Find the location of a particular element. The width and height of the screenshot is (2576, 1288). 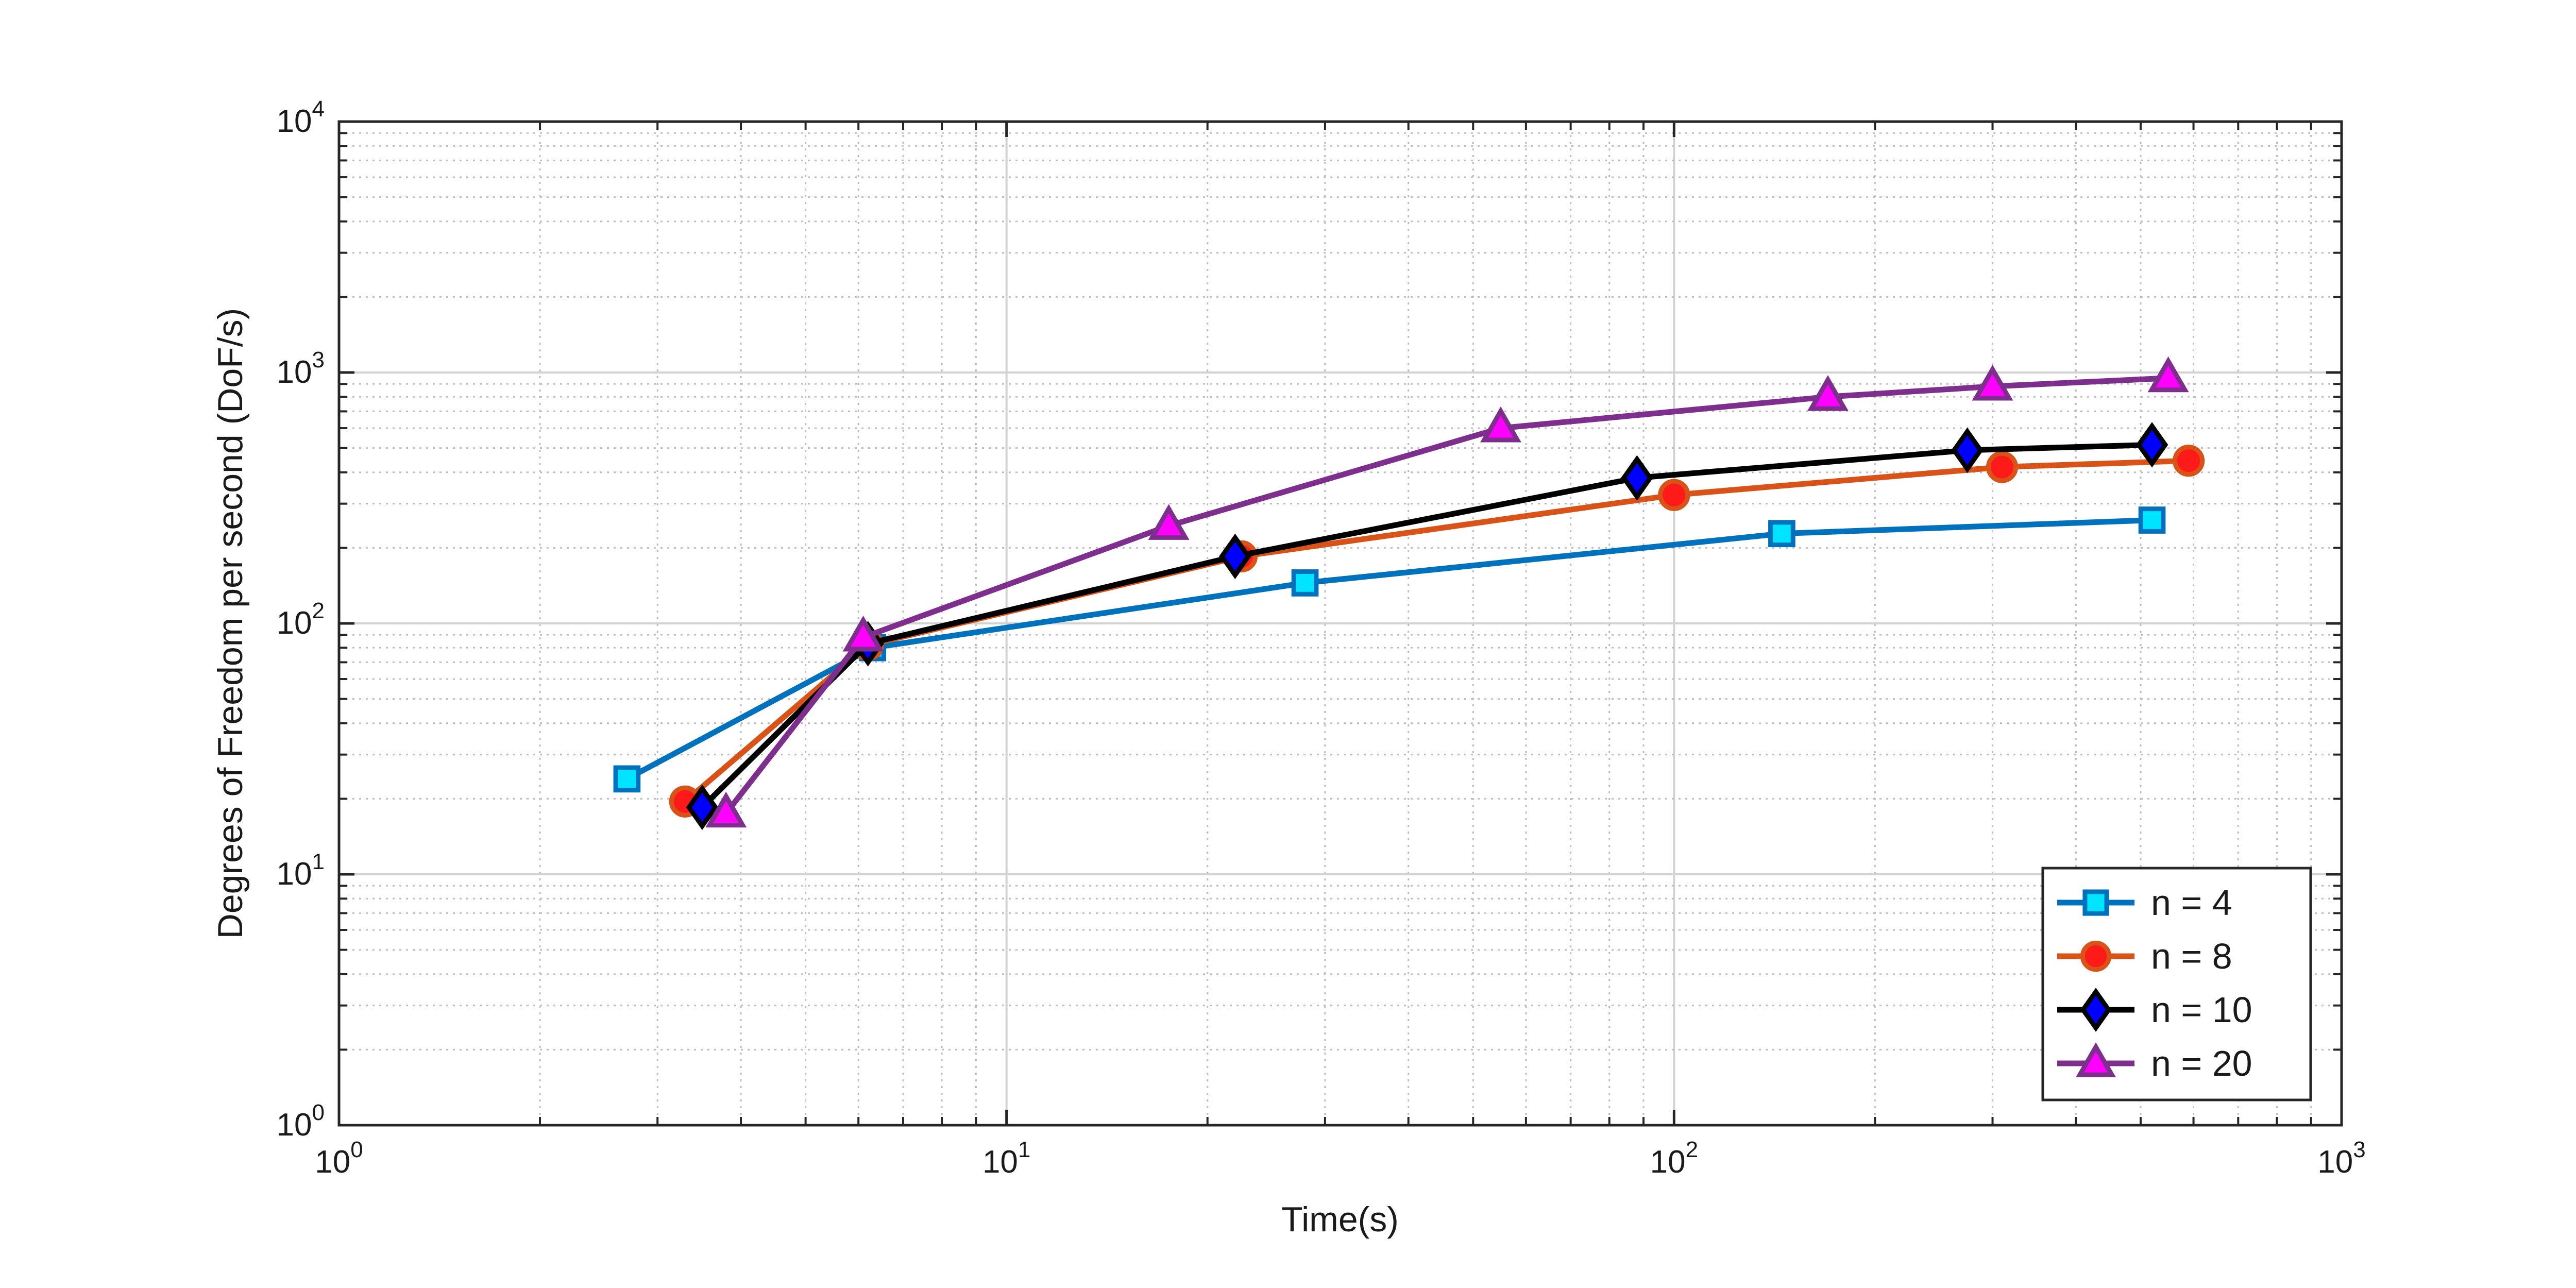

legend-item: n = 4 is located at coordinates (2144, 903).